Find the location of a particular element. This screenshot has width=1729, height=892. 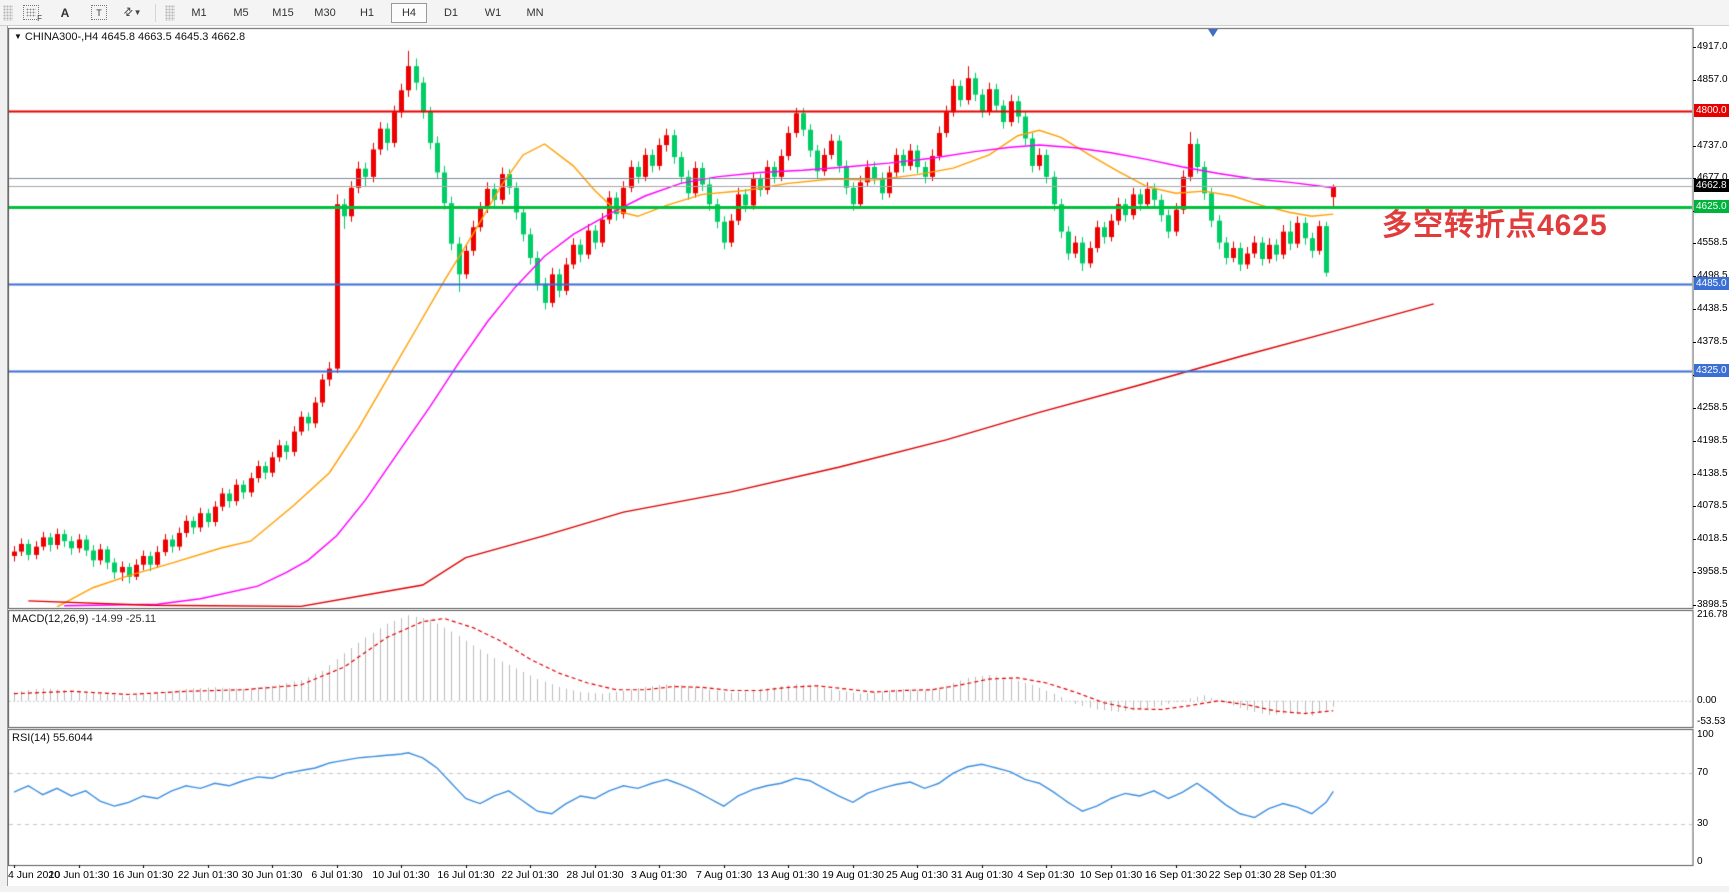

timeframe-button-H1: H1 is located at coordinates (367, 12).